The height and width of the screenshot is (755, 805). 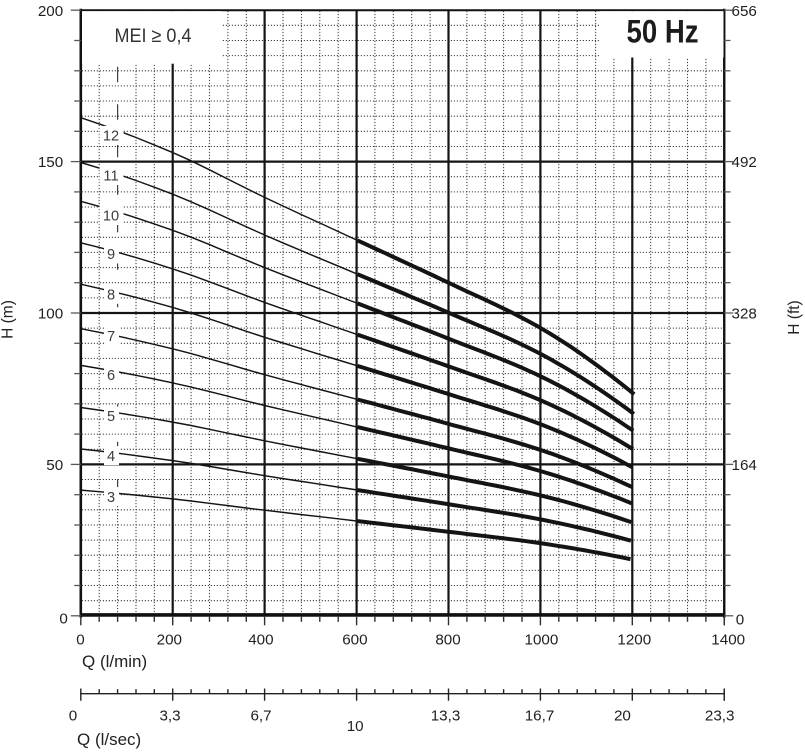 What do you see at coordinates (169, 716) in the screenshot?
I see `svg-text: 3,3` at bounding box center [169, 716].